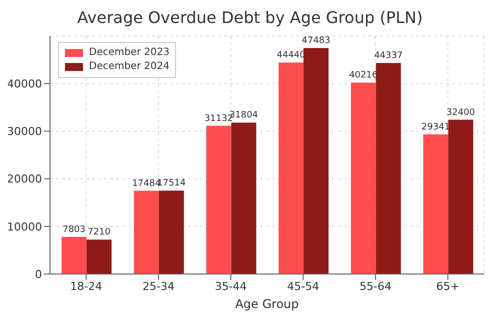 The width and height of the screenshot is (500, 320). What do you see at coordinates (74, 229) in the screenshot?
I see `data-label: 7803` at bounding box center [74, 229].